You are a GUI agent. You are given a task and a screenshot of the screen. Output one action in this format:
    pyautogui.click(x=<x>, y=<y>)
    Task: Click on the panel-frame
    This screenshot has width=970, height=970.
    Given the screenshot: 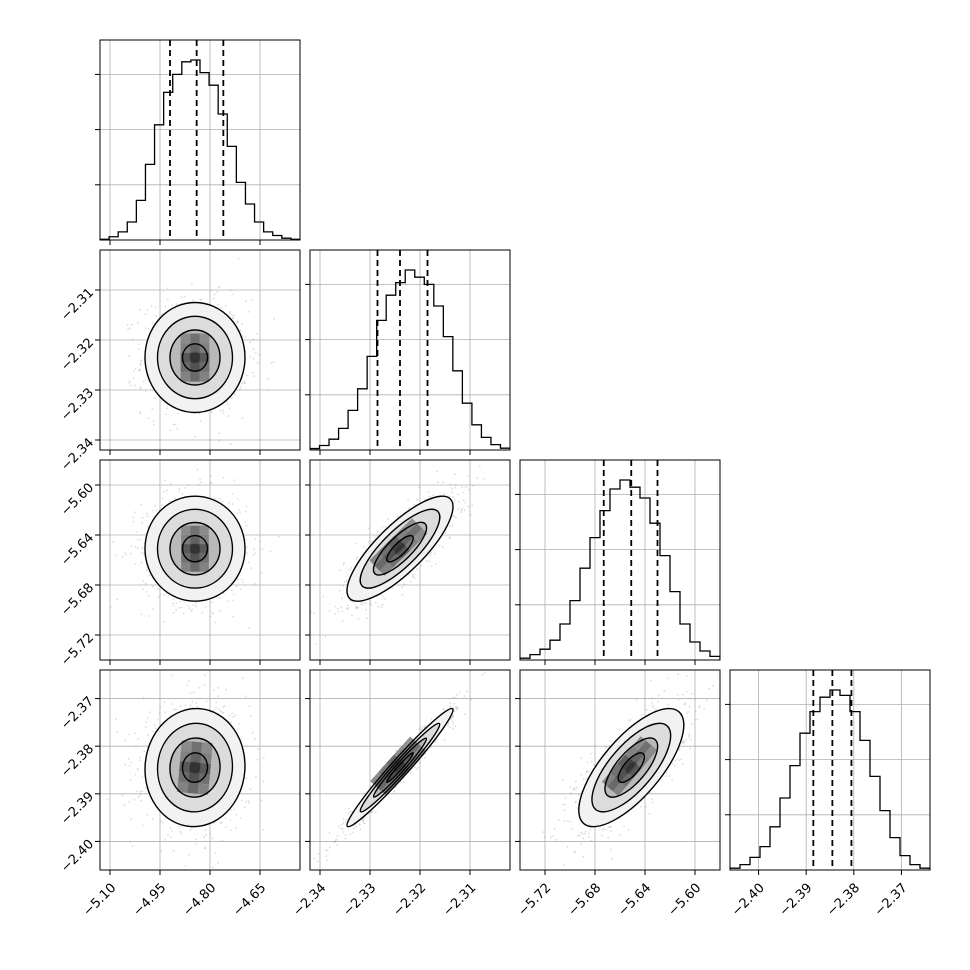 What is the action you would take?
    pyautogui.click(x=620, y=560)
    